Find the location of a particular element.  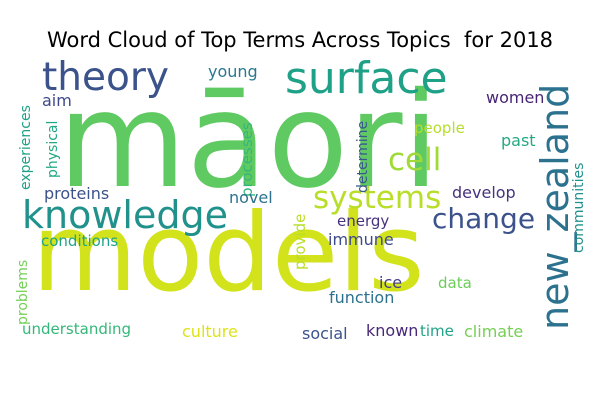

word-problems: problems is located at coordinates (23, 292).